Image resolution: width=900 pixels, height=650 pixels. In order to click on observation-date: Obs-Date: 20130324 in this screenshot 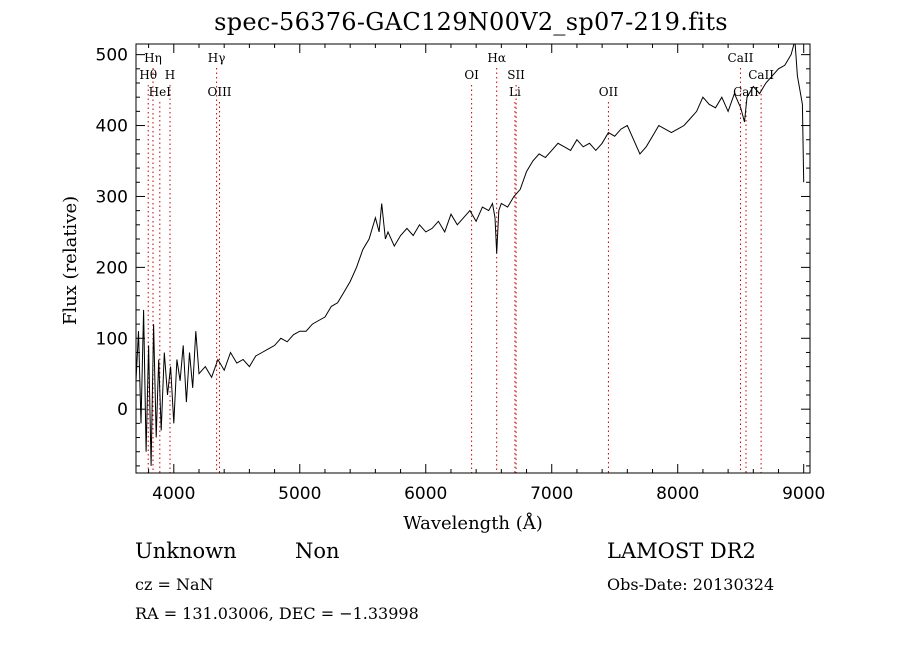, I will do `click(691, 584)`.